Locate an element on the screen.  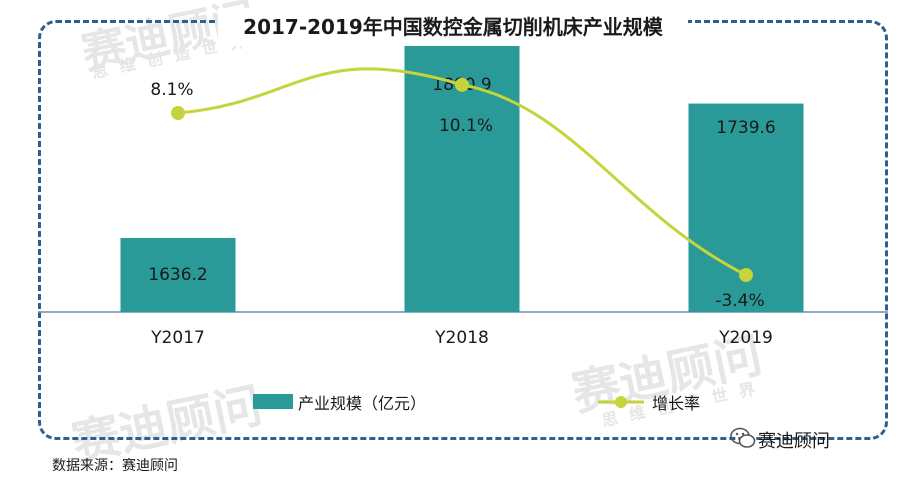
growth-value-label: 10.1% is located at coordinates (466, 126).